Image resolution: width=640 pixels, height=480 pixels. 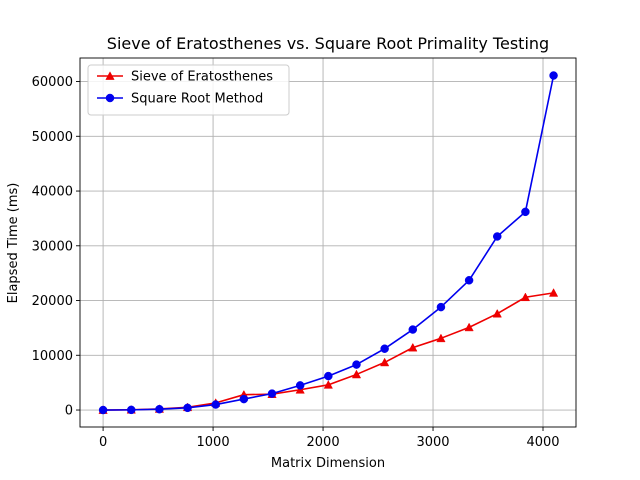 I want to click on x-tick-label: 0, so click(x=103, y=442).